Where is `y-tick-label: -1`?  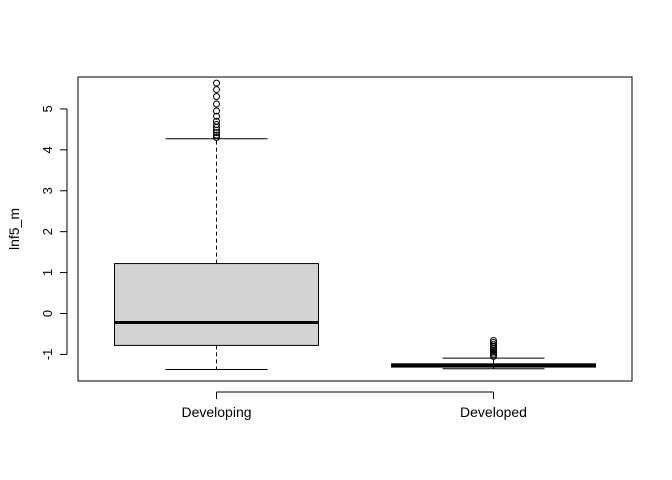 y-tick-label: -1 is located at coordinates (47, 355).